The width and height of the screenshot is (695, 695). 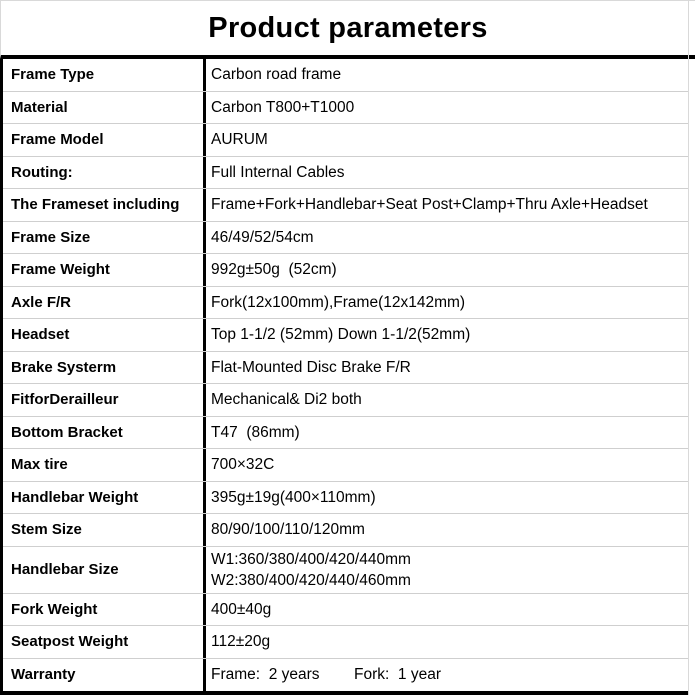 What do you see at coordinates (346, 432) in the screenshot?
I see `table-row: Bottom Bracket T47 (86mm)` at bounding box center [346, 432].